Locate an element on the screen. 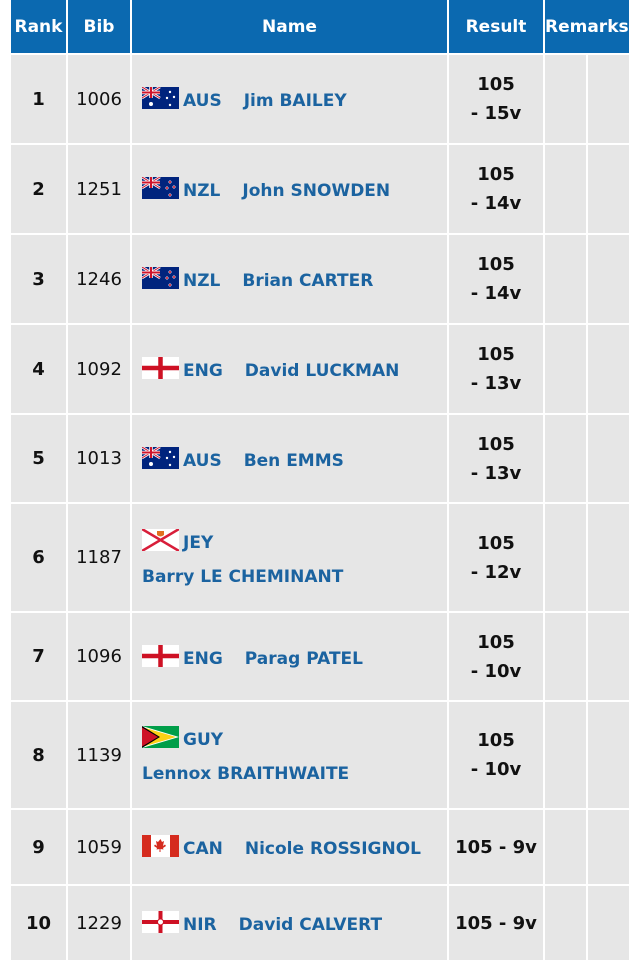 This screenshot has height=962, width=634. table-row: 7 1096 ENG Parag PATEL 105 - 10v is located at coordinates (320, 656).